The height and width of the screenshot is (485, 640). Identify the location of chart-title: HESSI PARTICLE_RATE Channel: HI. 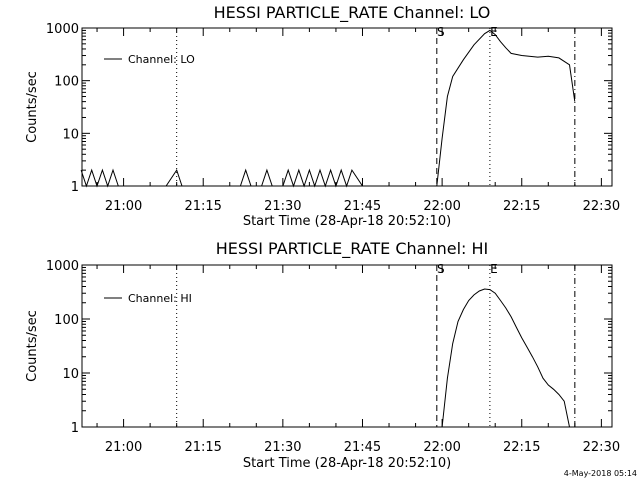
(352, 249).